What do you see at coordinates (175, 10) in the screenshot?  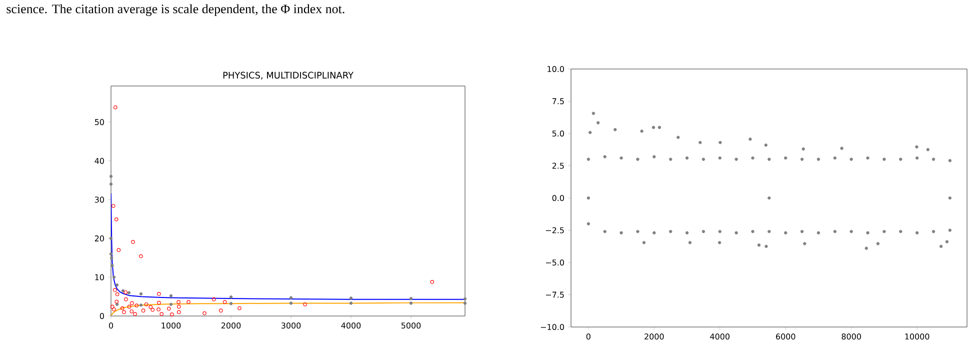 I see `text: science. The citation average is scale dependent, the Φ index not.` at bounding box center [175, 10].